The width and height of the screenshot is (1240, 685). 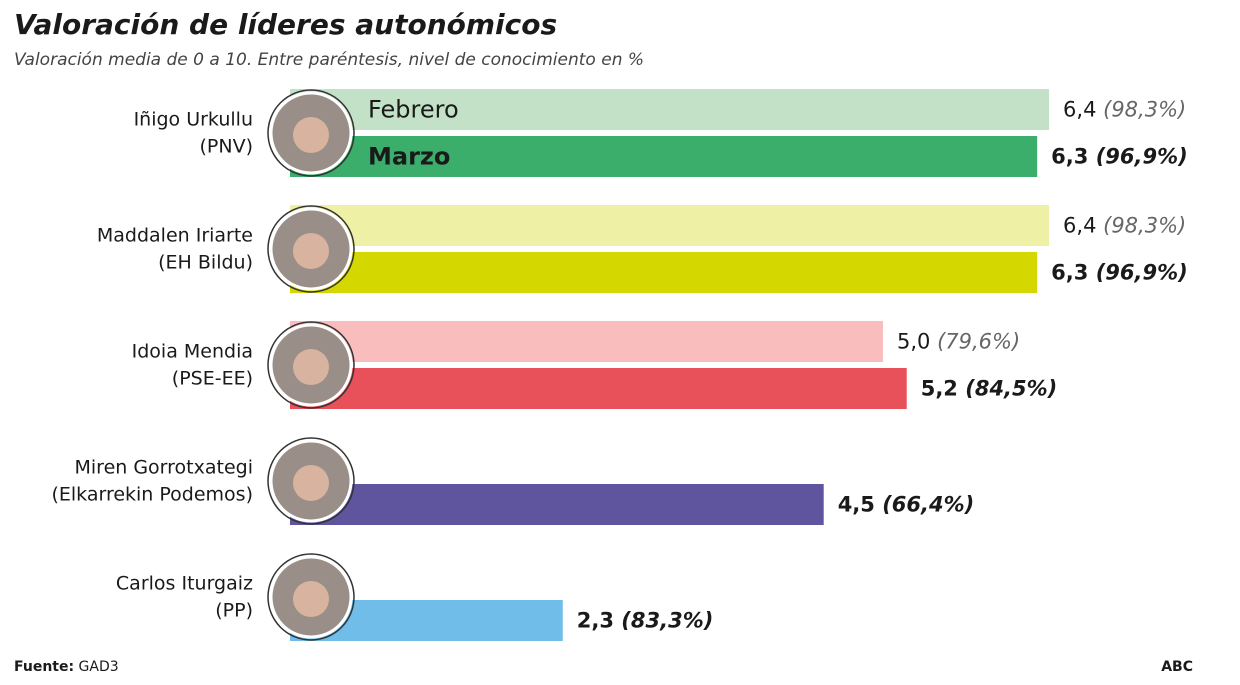 What do you see at coordinates (928, 505) in the screenshot?
I see `knowledge: (66,4%)` at bounding box center [928, 505].